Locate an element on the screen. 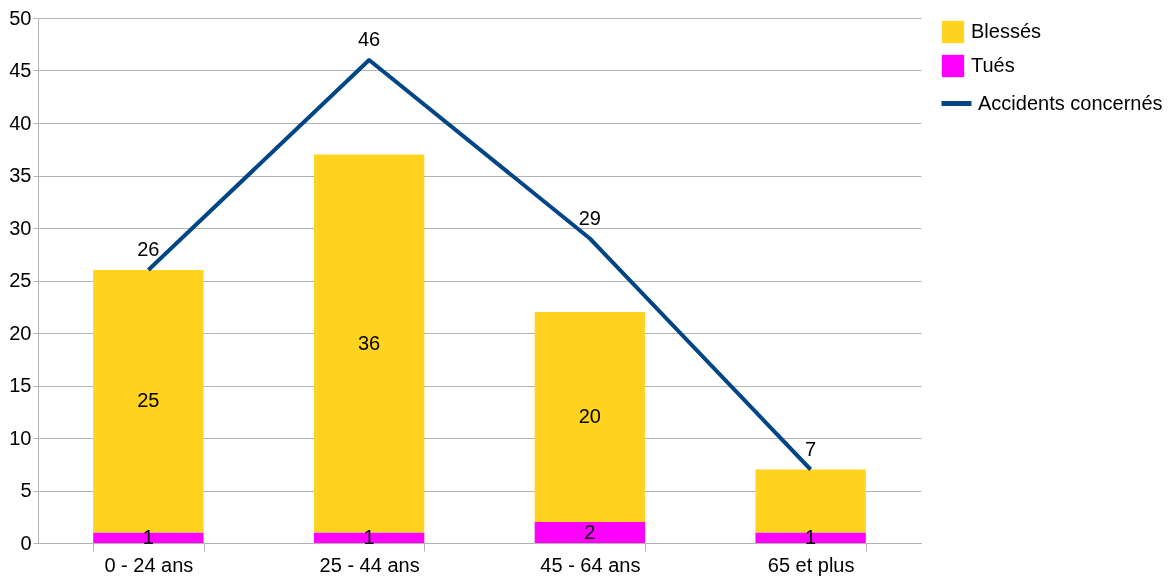  legend-label: Accidents concernés is located at coordinates (1070, 102).